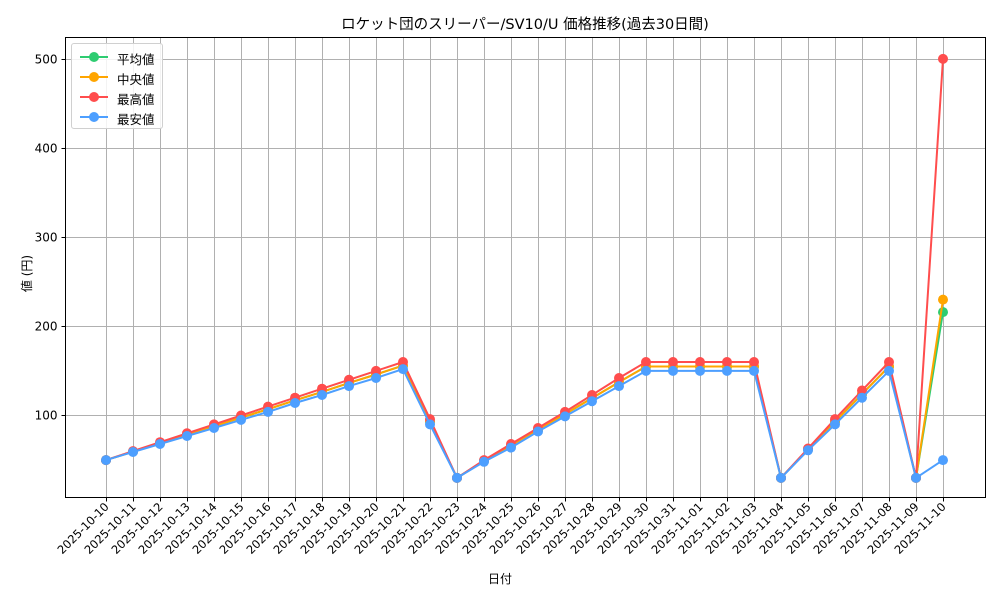 The image size is (1000, 600). Describe the element at coordinates (136, 99) in the screenshot. I see `legend-label: 最高値` at that location.